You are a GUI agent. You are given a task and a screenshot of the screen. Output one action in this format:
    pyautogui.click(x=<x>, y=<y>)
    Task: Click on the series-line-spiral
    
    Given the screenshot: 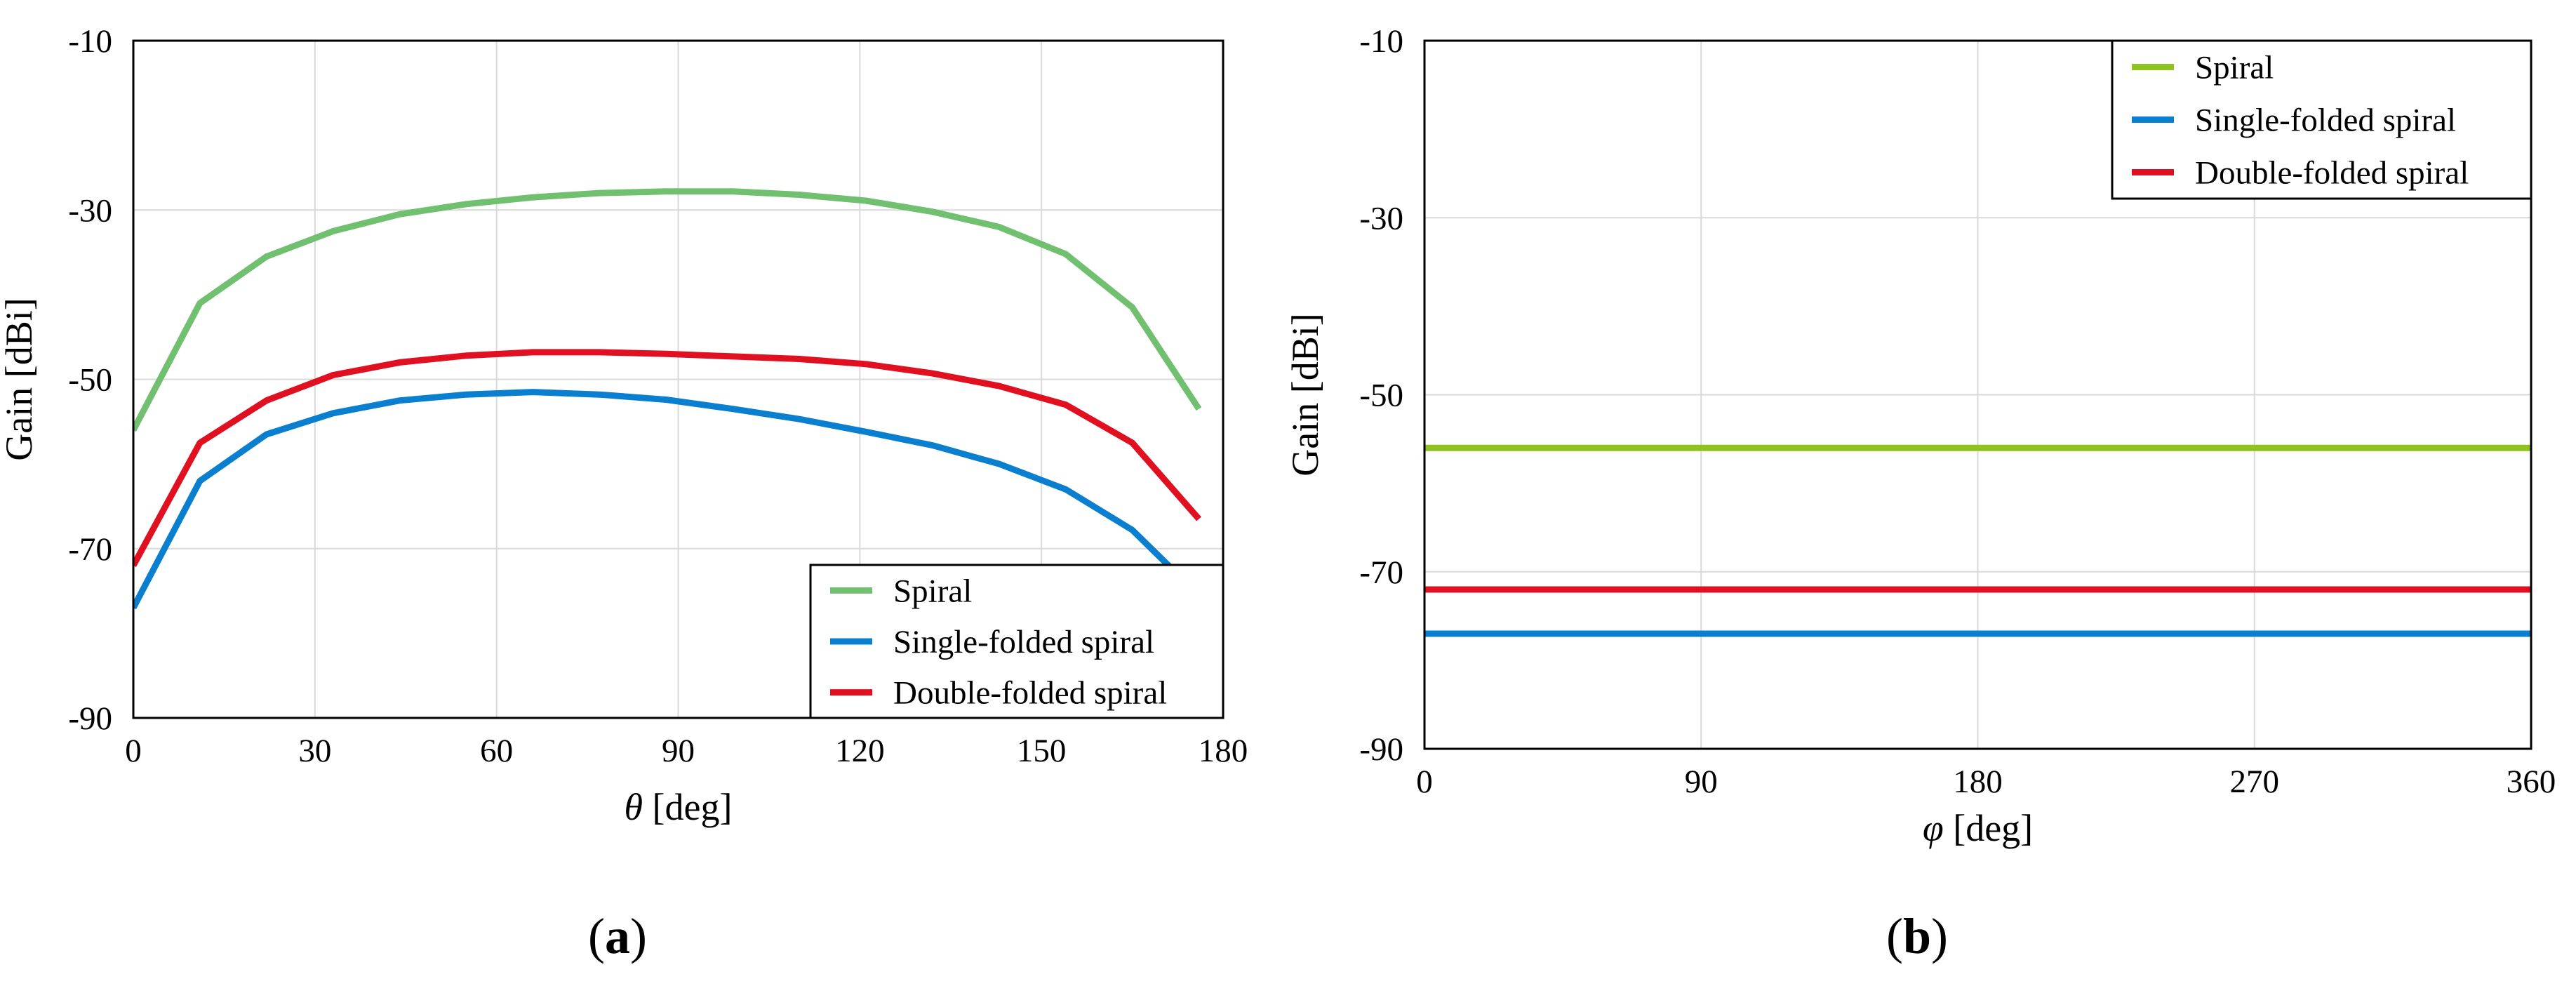 What is the action you would take?
    pyautogui.click(x=667, y=310)
    